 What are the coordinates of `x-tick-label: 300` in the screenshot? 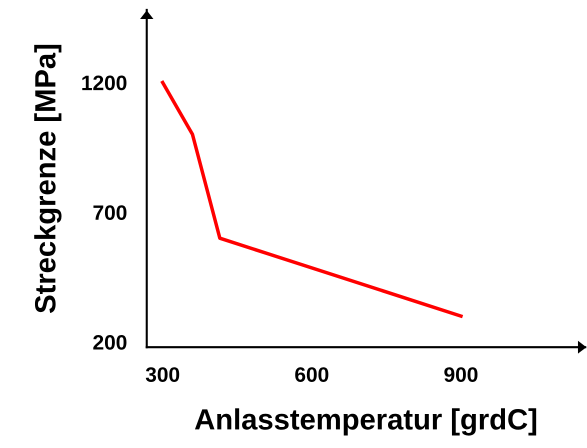 It's located at (163, 374).